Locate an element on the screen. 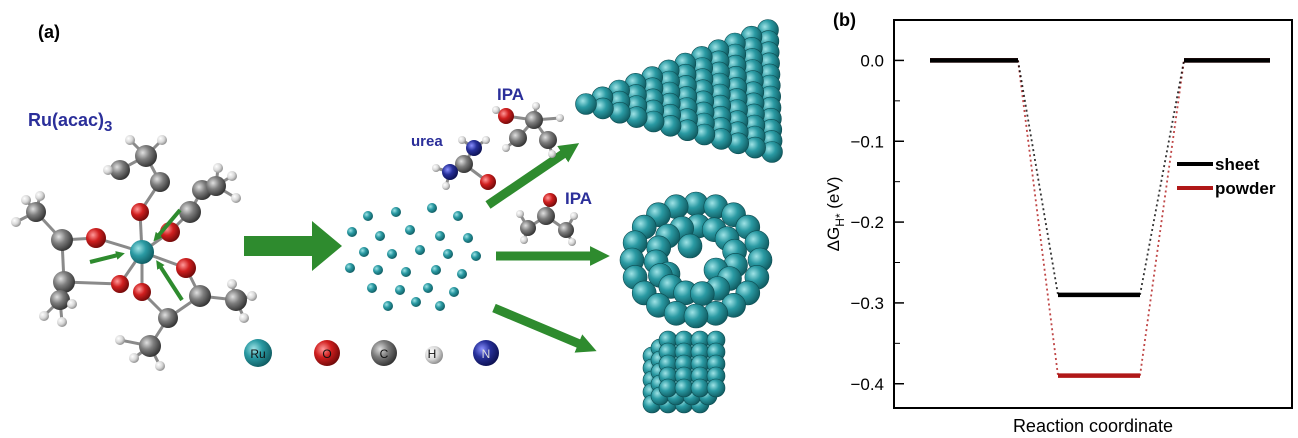 This screenshot has height=438, width=1298. atom-legend: Ru O C H N is located at coordinates (371, 353).